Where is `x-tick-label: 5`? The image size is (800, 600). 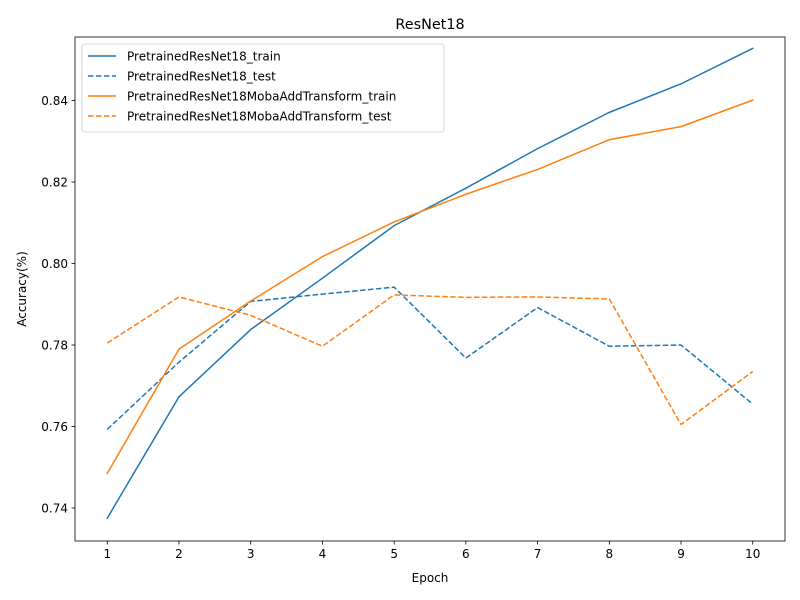 x-tick-label: 5 is located at coordinates (394, 554).